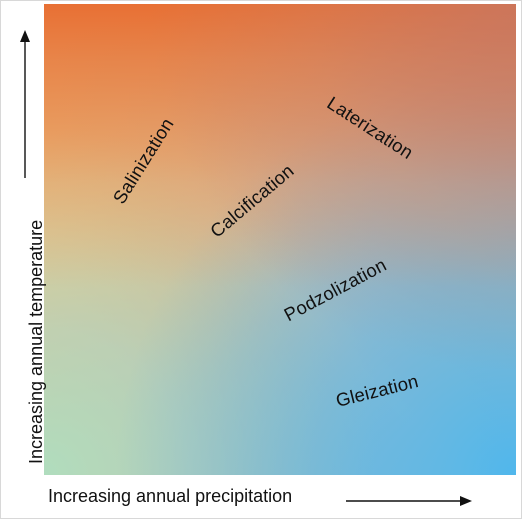 The image size is (522, 519). I want to click on x-axis-label: Increasing annual precipitation, so click(170, 496).